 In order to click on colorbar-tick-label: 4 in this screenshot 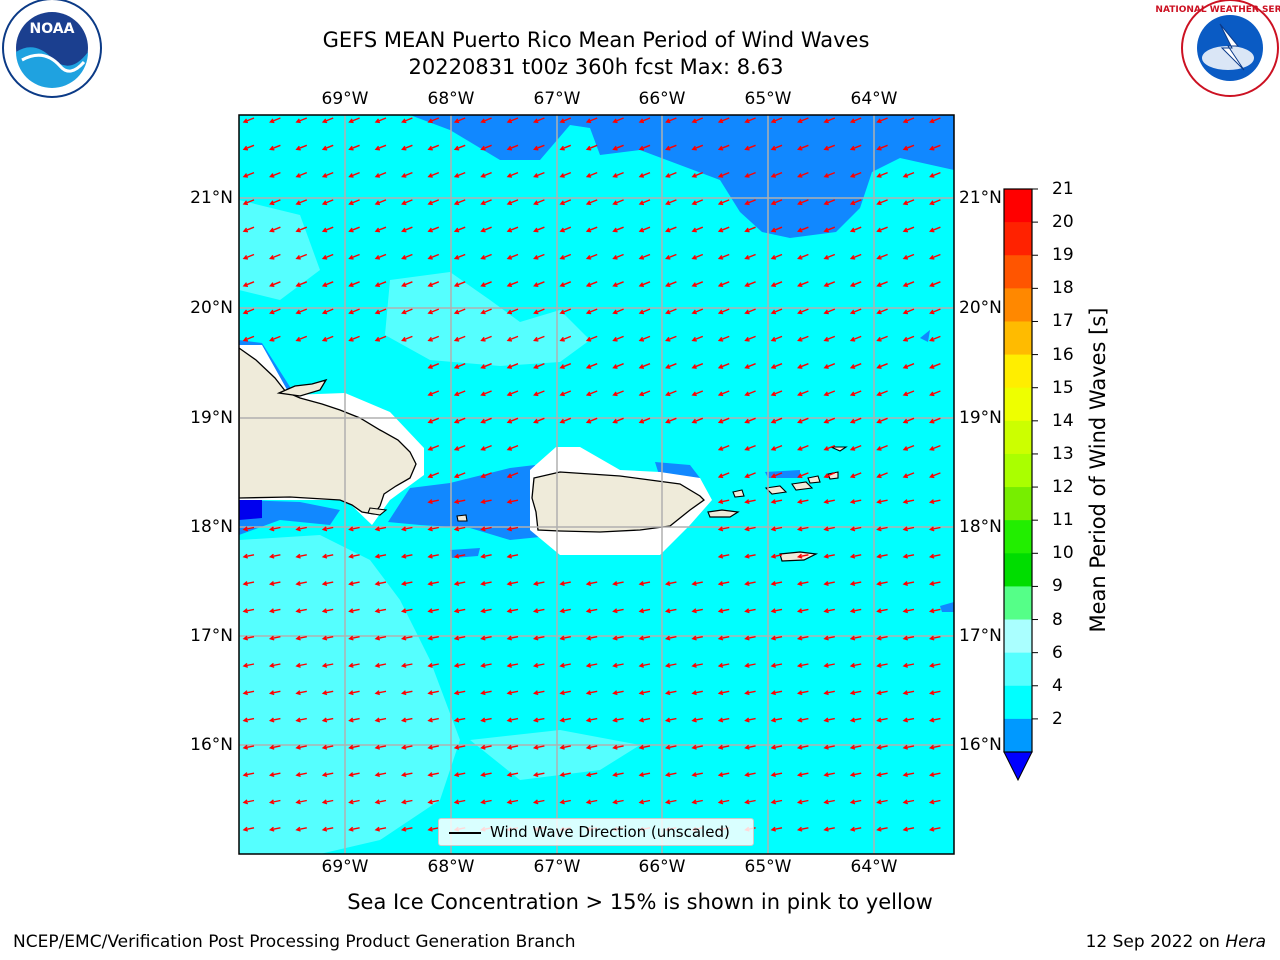, I will do `click(1057, 685)`.